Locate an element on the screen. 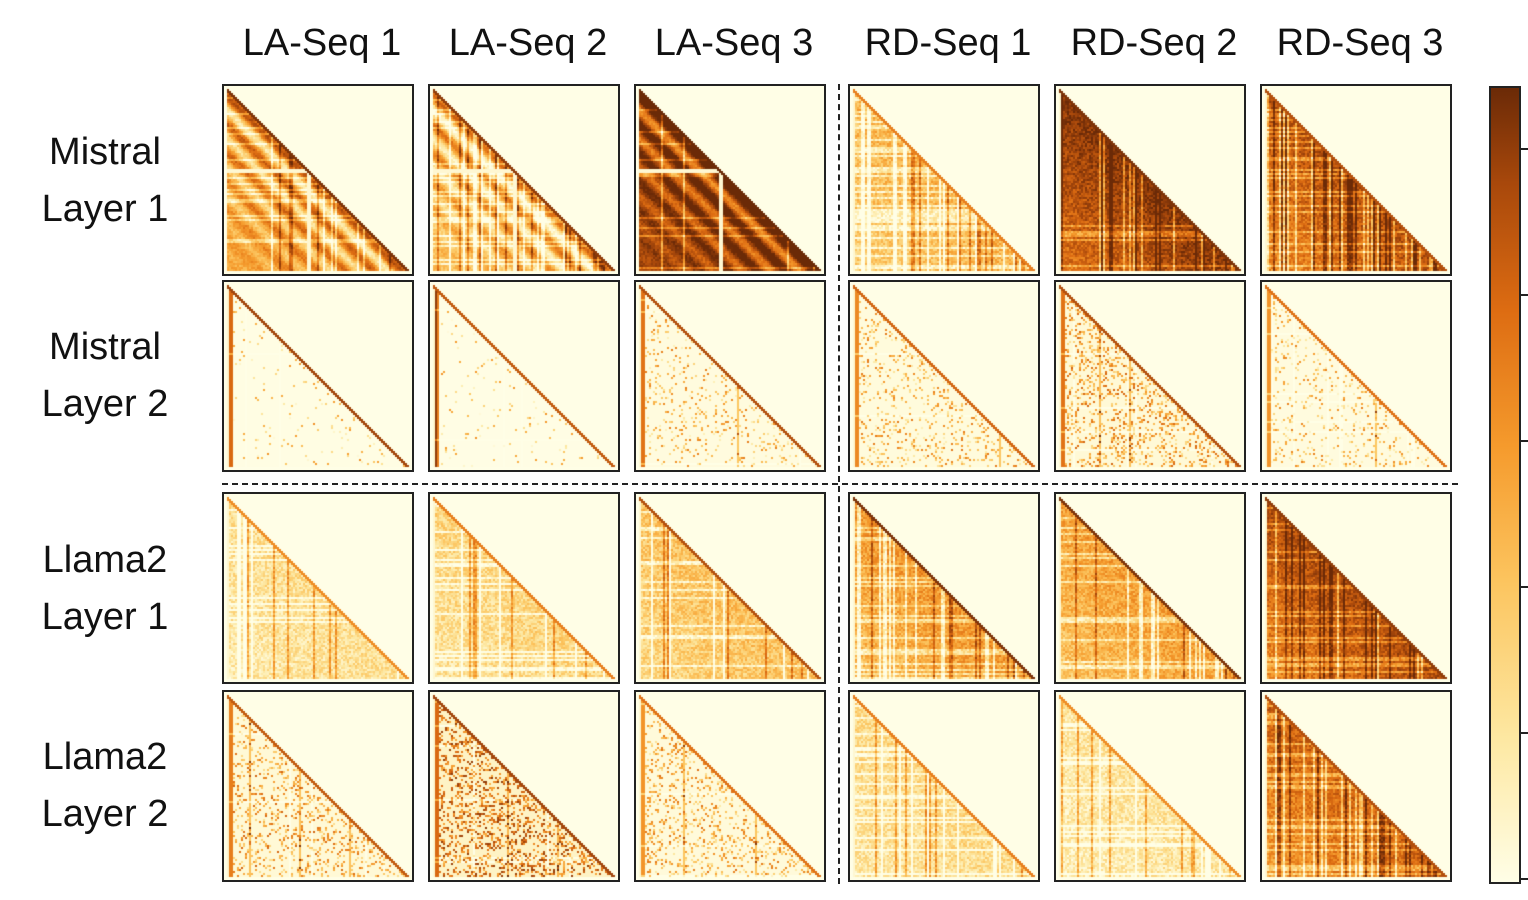 The image size is (1528, 900). heatmap-panel-r1-c6 is located at coordinates (1356, 180).